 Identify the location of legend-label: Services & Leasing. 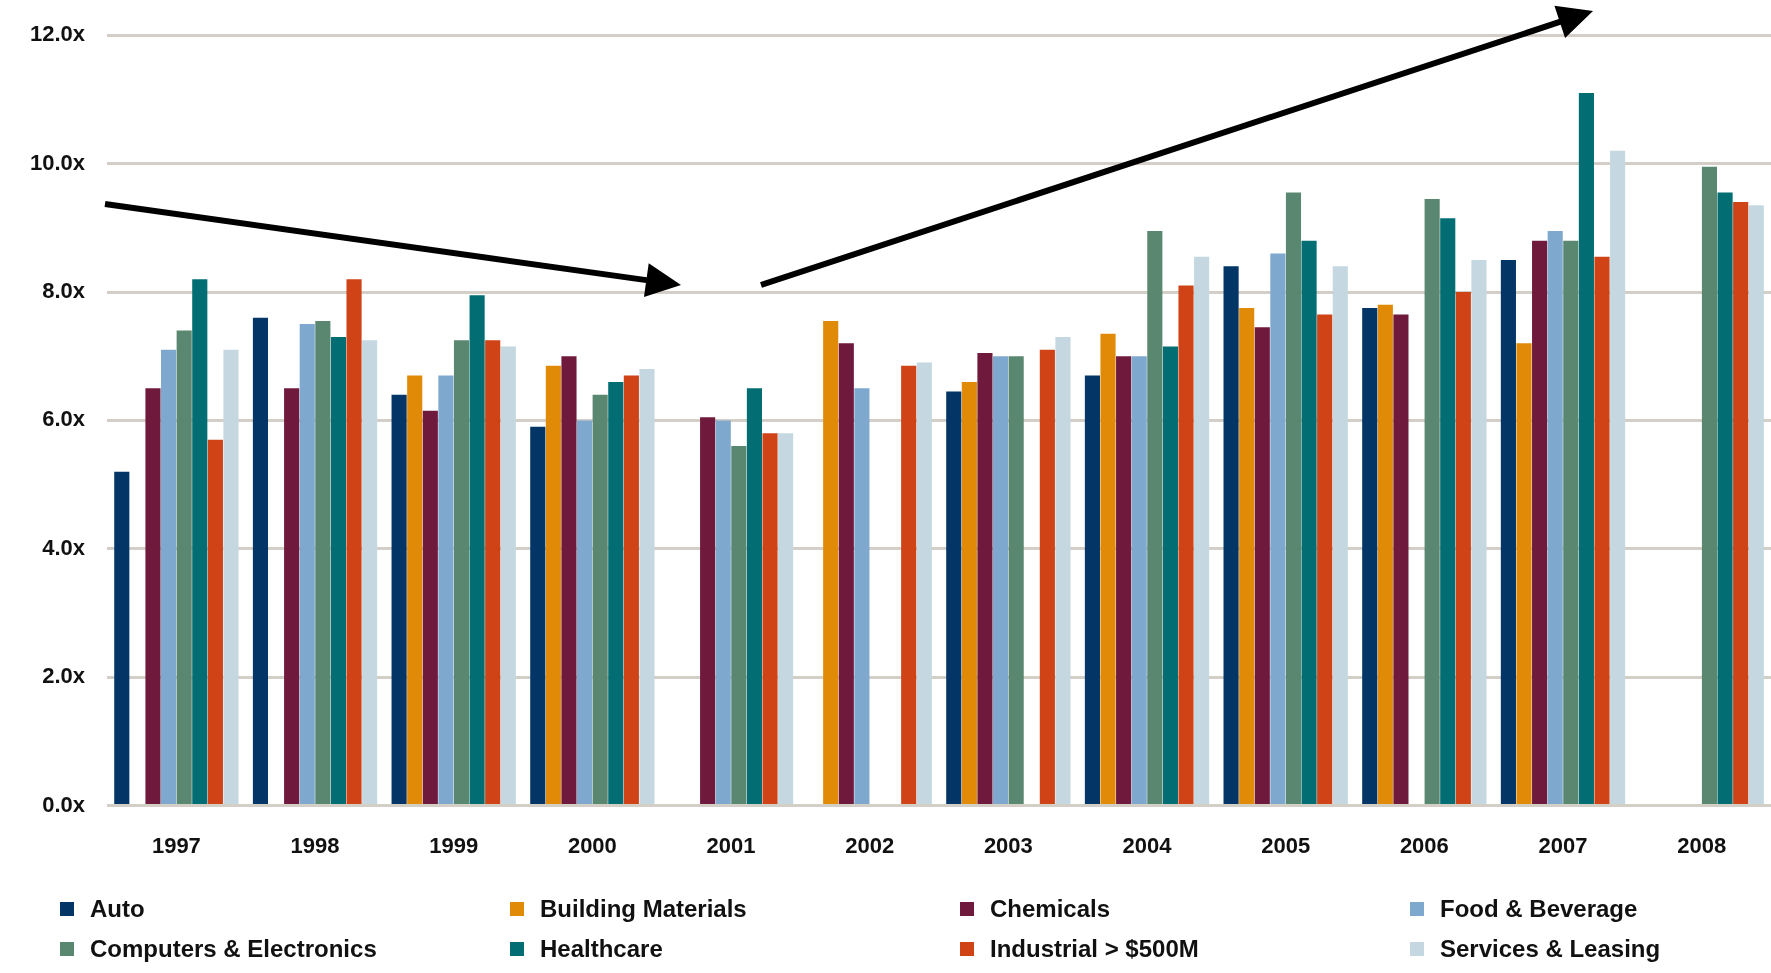
(1550, 949).